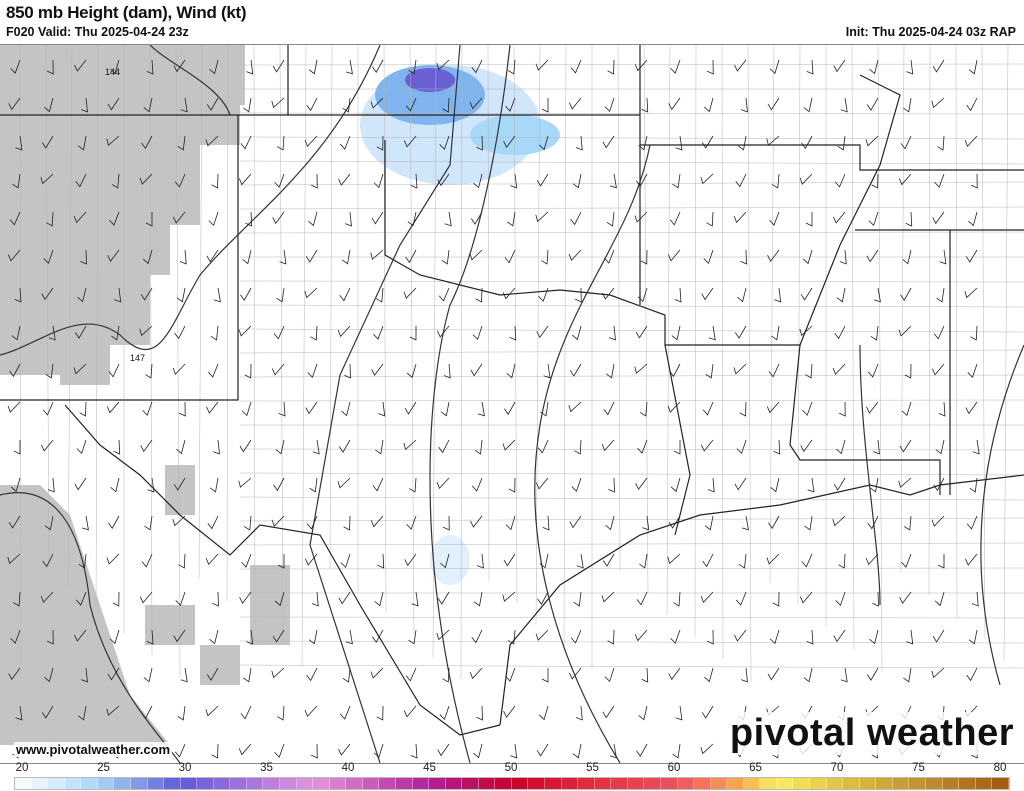  I want to click on colorbar-label: 30, so click(185, 768).